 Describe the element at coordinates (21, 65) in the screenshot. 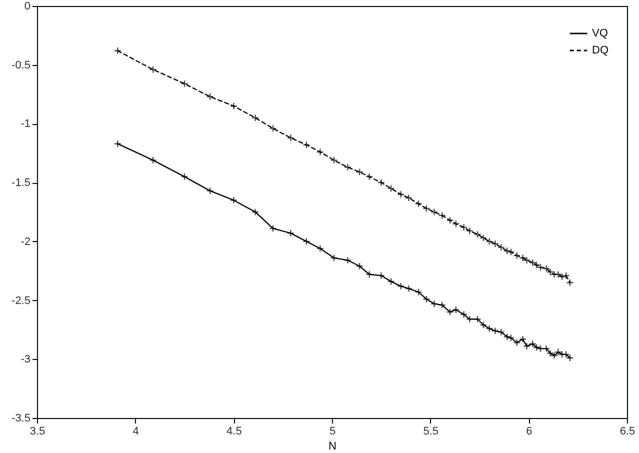

I see `y-tick-label: -0.5` at that location.